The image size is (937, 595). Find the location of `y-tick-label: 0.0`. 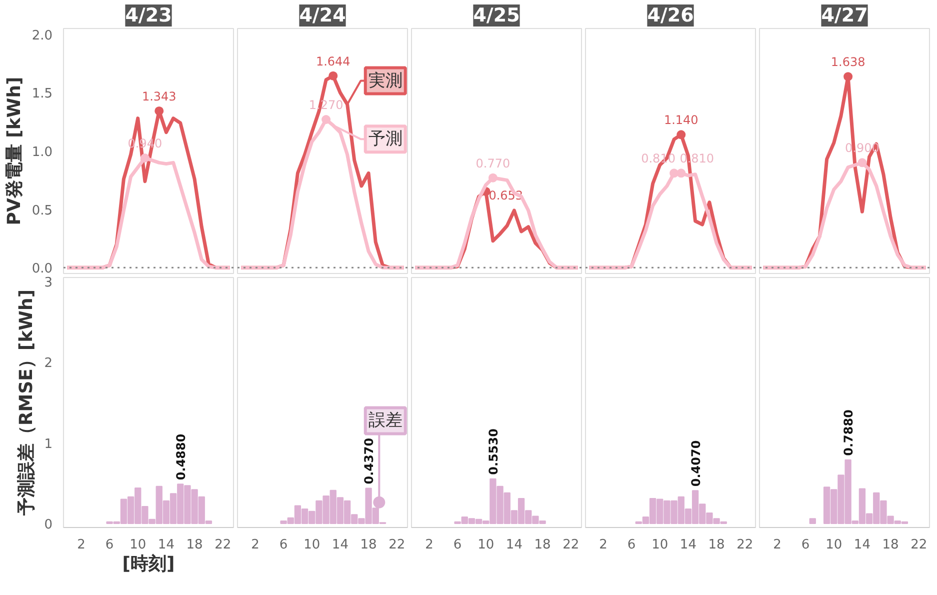

y-tick-label: 0.0 is located at coordinates (42, 269).